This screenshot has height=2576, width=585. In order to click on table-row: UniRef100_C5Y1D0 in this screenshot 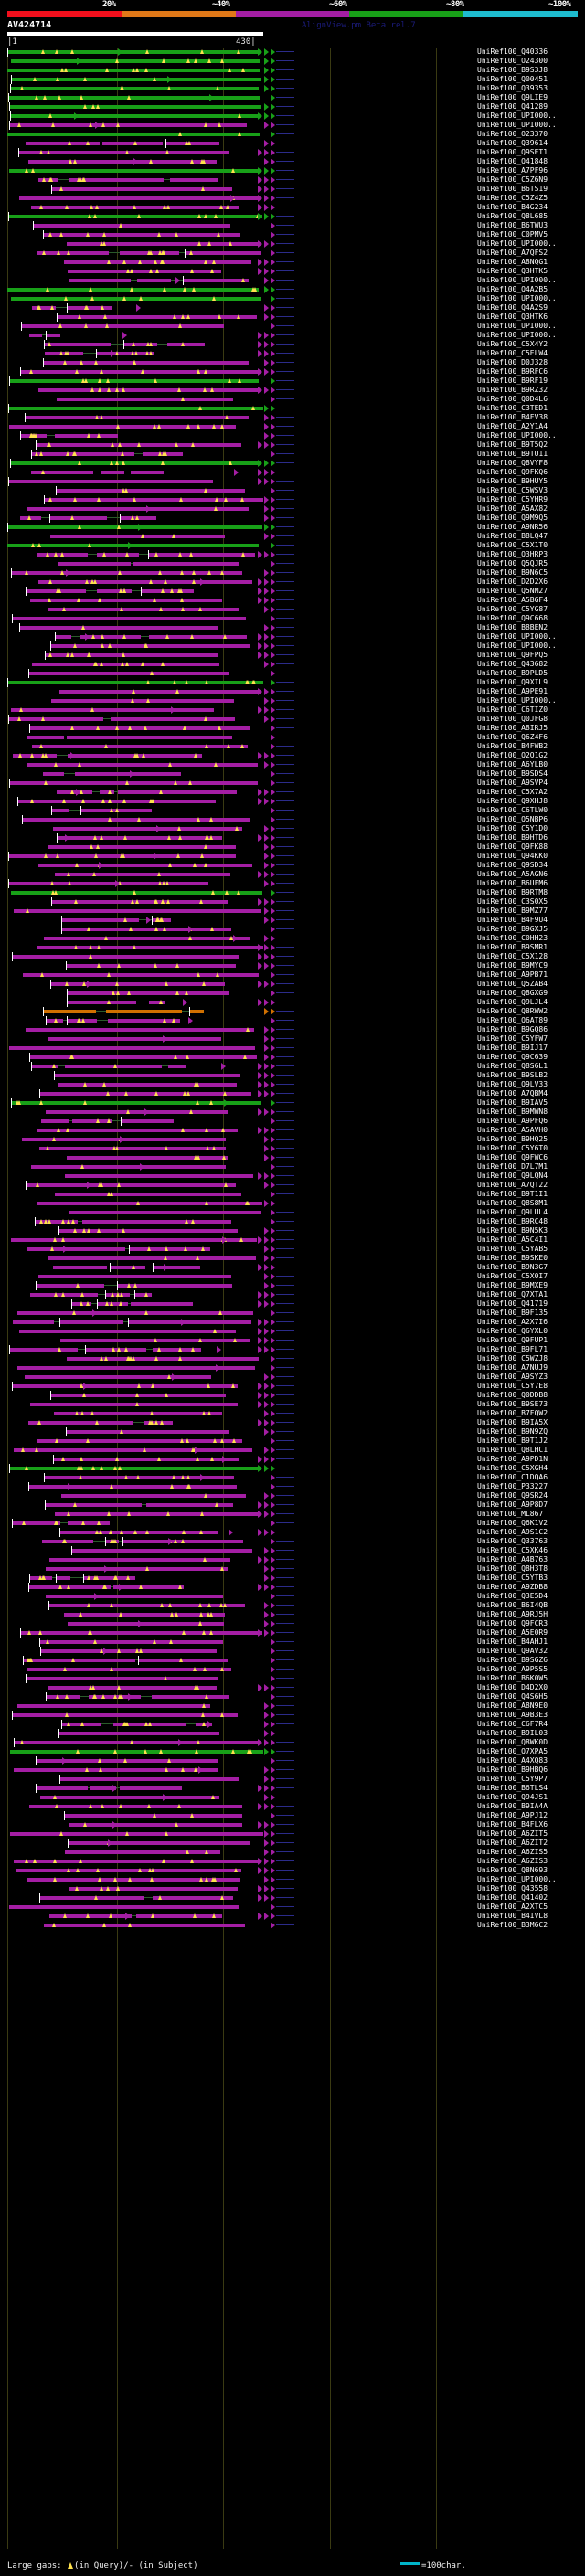, I will do `click(293, 828)`.